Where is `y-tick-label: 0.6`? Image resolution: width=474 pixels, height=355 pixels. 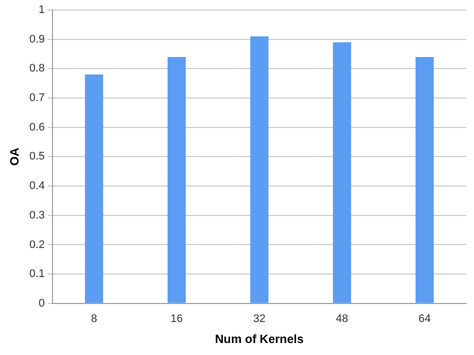
y-tick-label: 0.6 is located at coordinates (37, 127).